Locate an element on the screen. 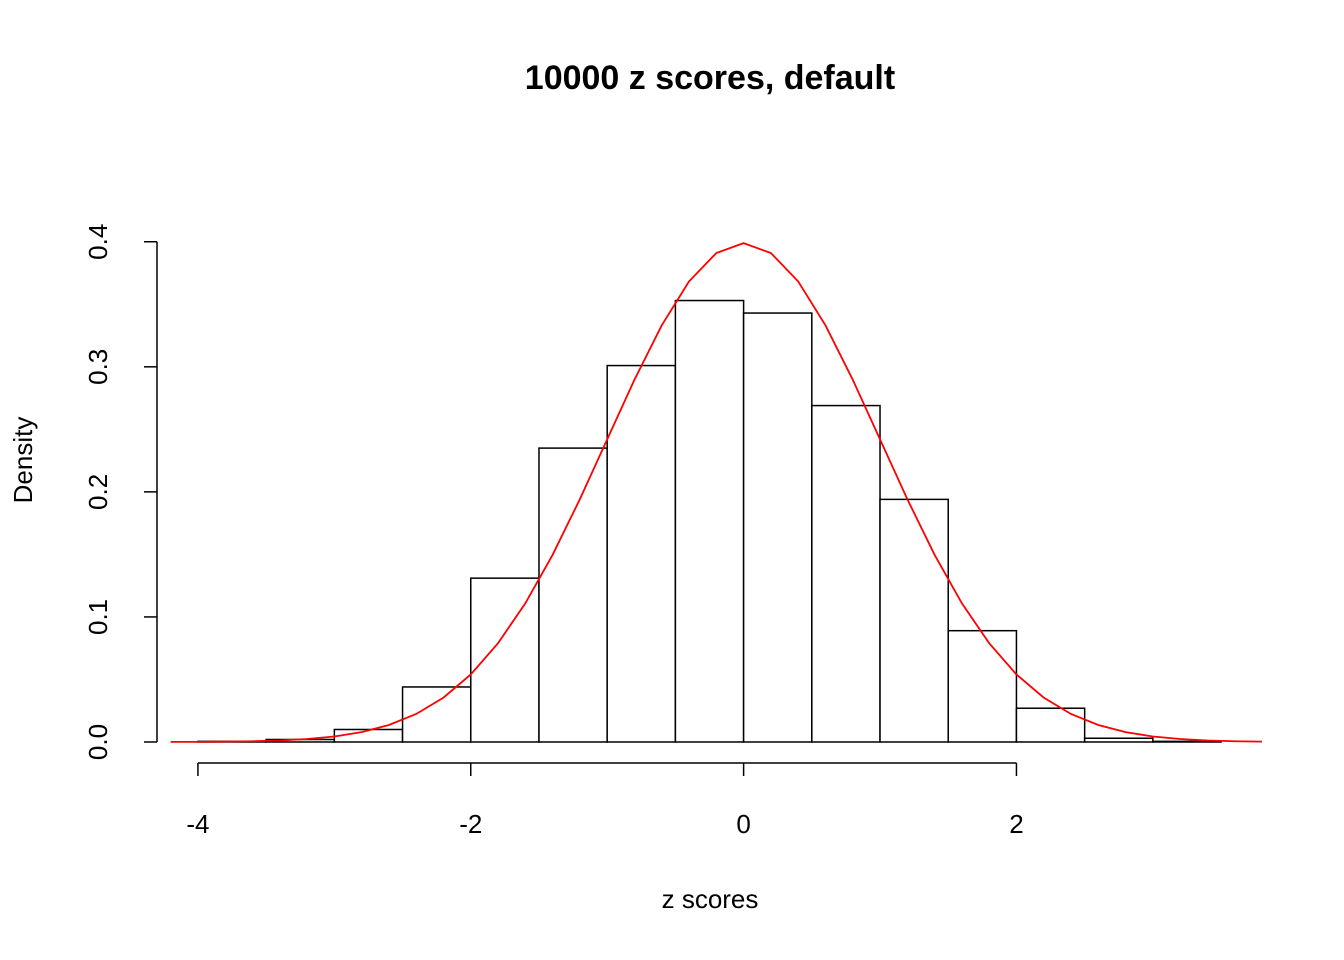 This screenshot has height=960, width=1344. y-tick-label: 0.3 is located at coordinates (98, 367).